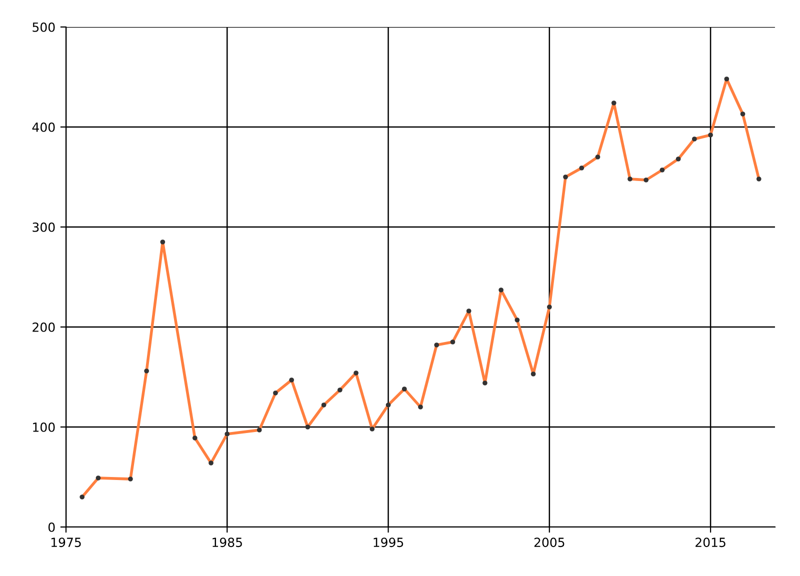 The height and width of the screenshot is (576, 800). What do you see at coordinates (43, 127) in the screenshot?
I see `y-tick-label: 400` at bounding box center [43, 127].